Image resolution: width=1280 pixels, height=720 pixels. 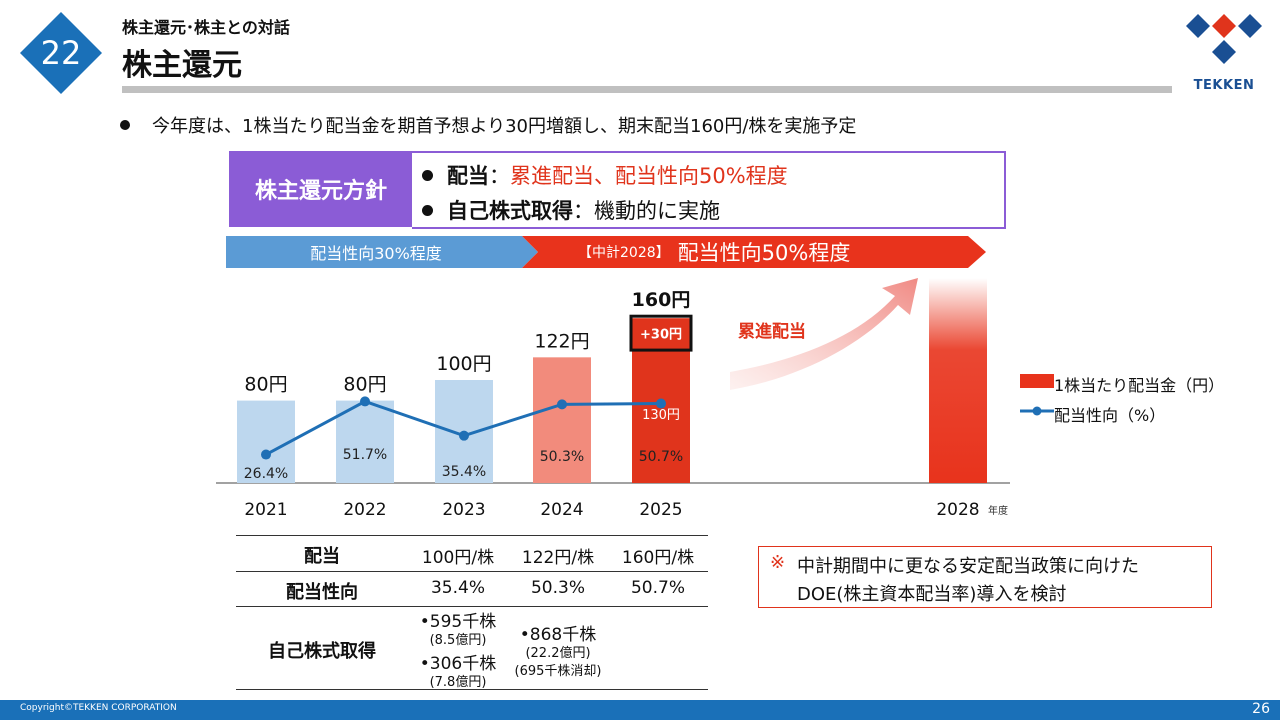 I want to click on section-label: 株主還元･株主との対話, so click(x=206, y=27).